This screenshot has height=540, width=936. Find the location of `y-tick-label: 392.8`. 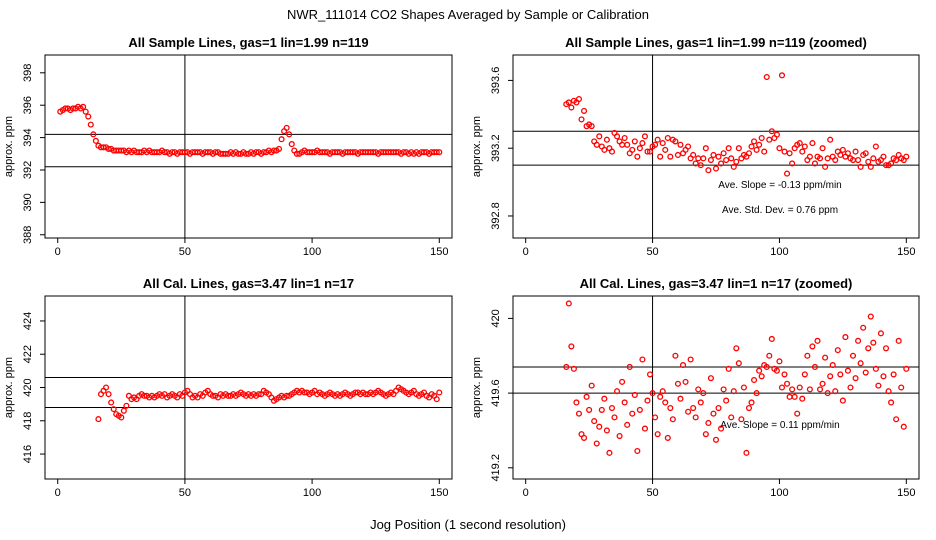

y-tick-label: 392.8 is located at coordinates (496, 216).